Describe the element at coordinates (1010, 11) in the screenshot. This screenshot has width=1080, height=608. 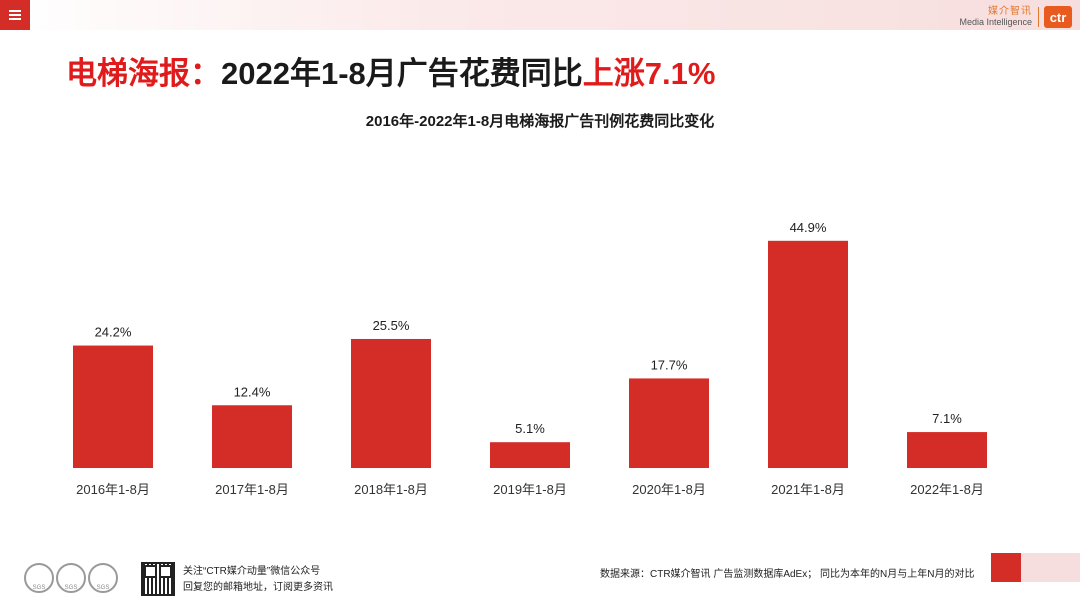
I see `logo-cn-text: 媒介智讯` at that location.